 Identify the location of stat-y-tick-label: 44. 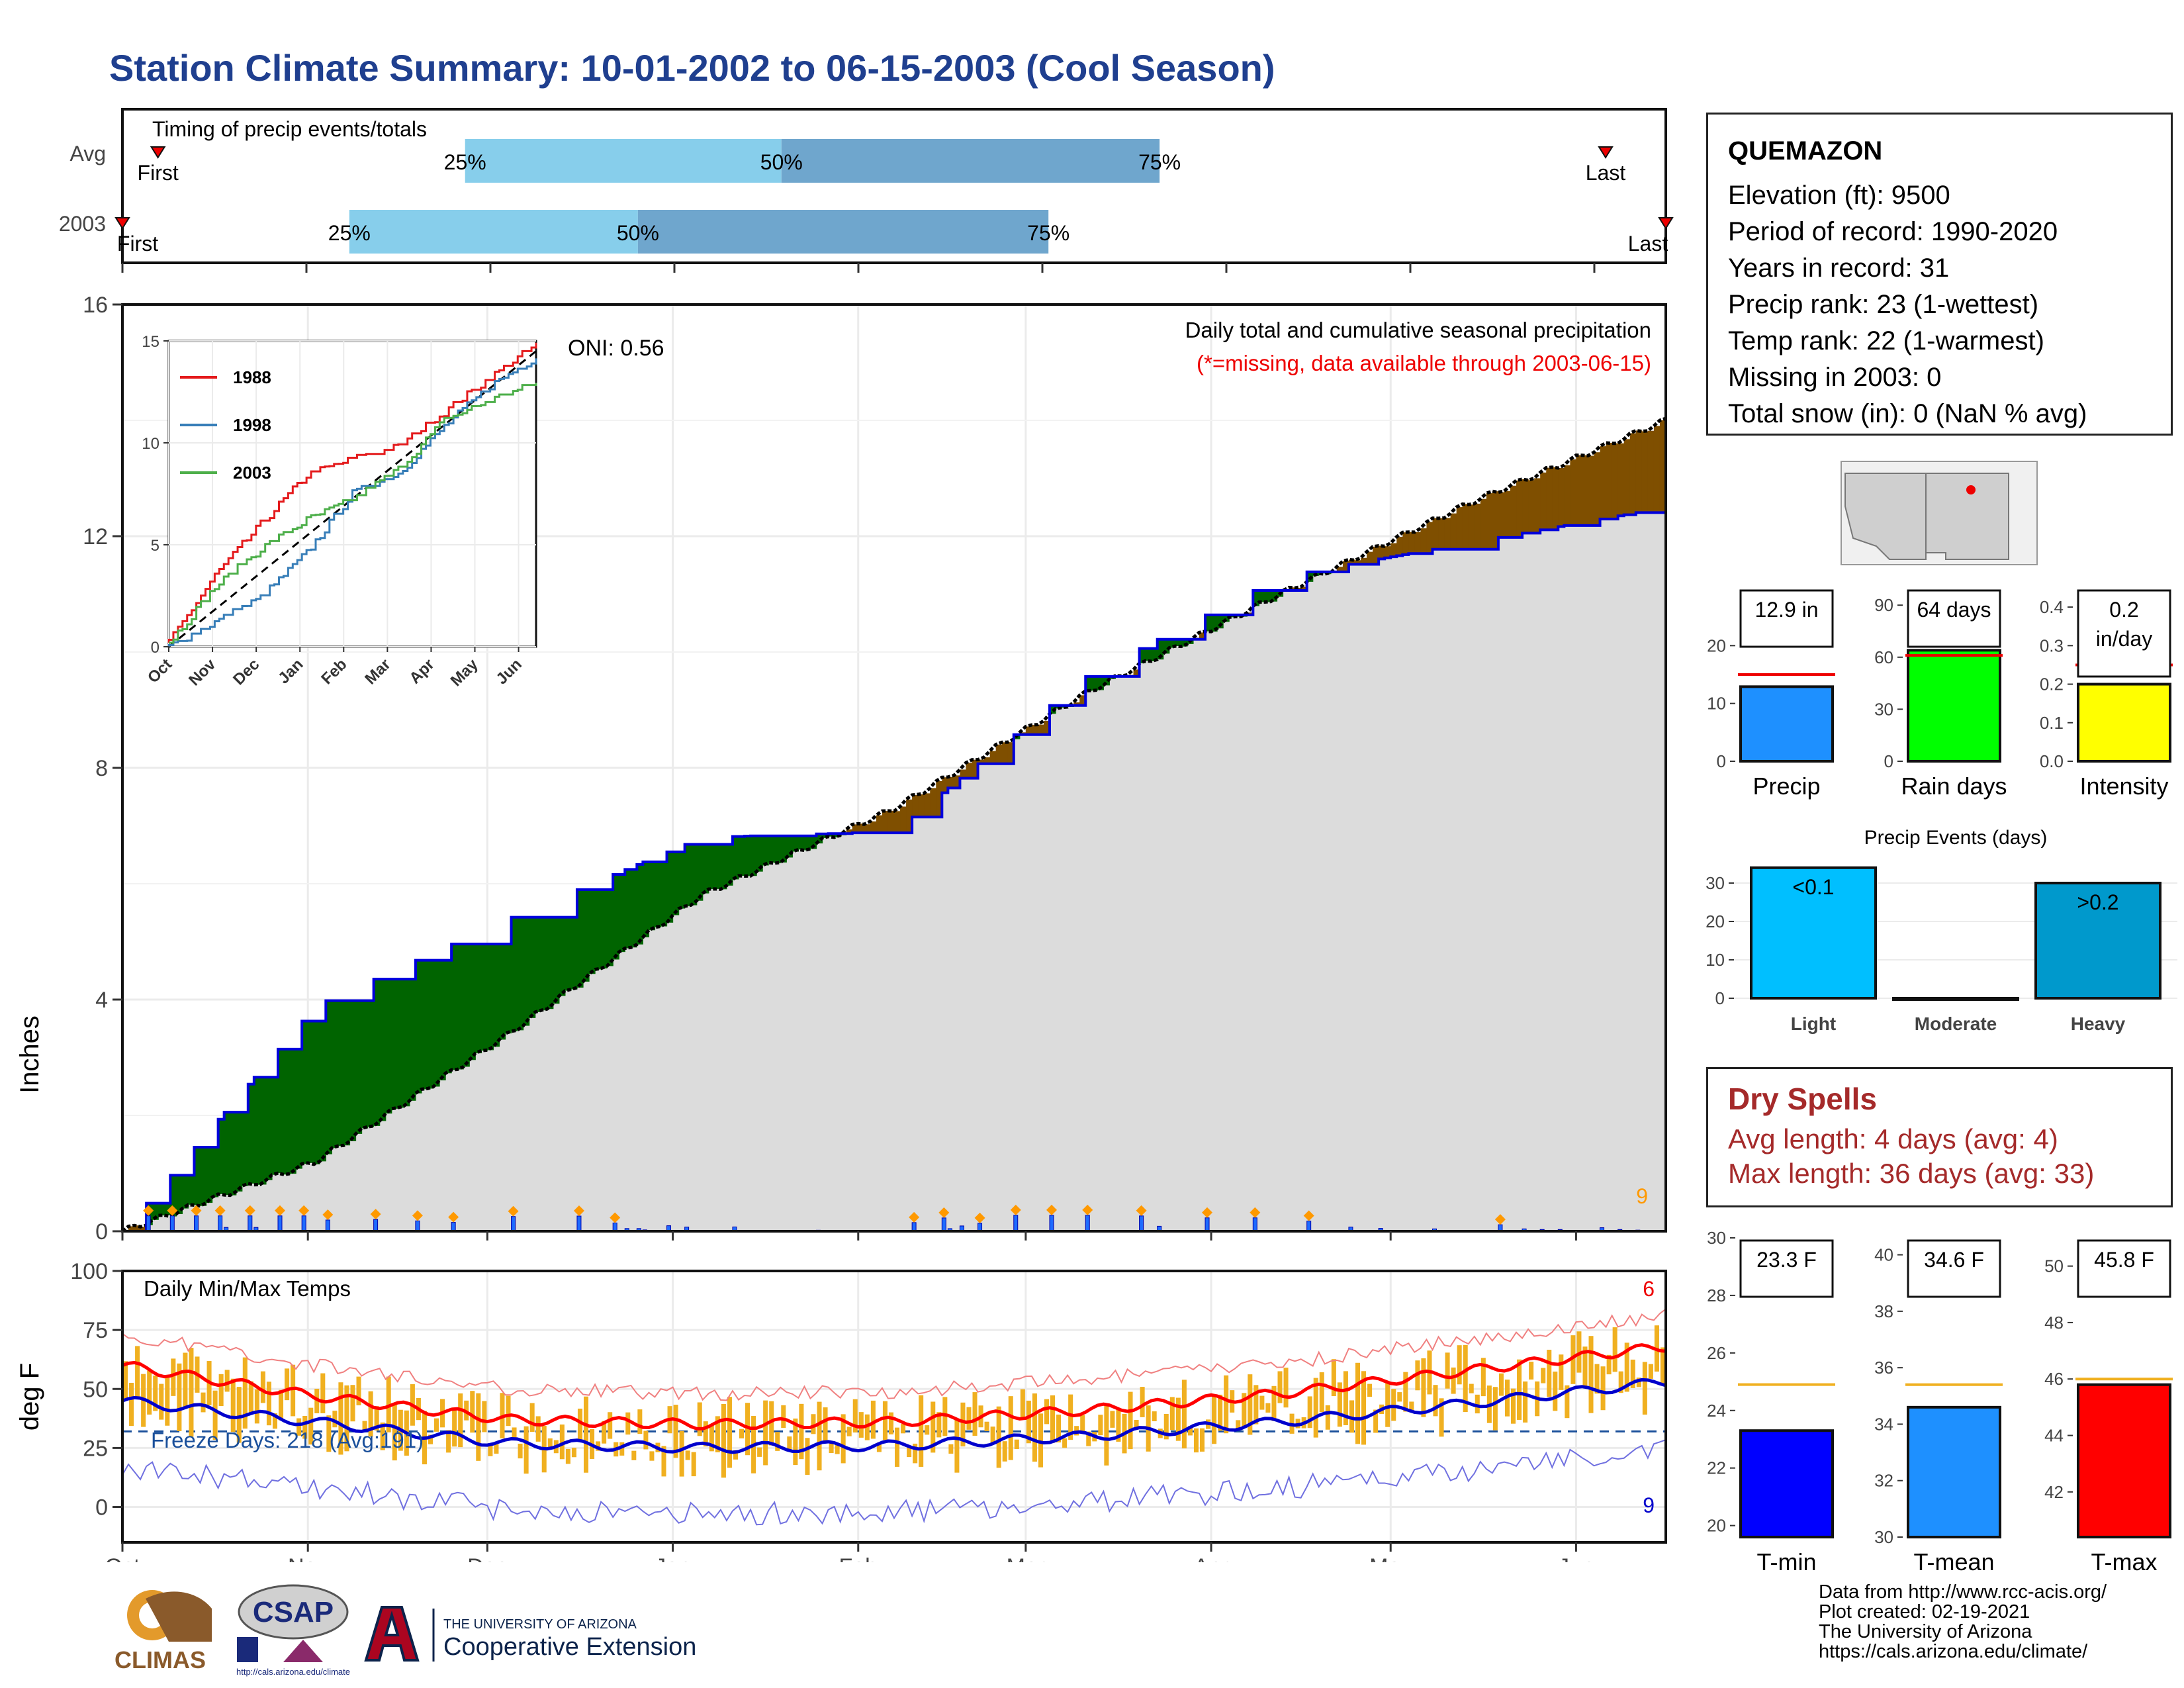
(2054, 1435).